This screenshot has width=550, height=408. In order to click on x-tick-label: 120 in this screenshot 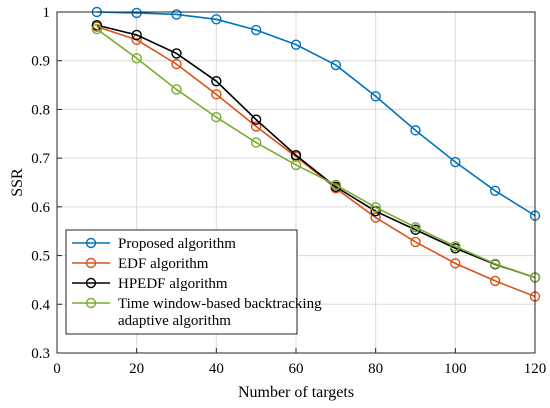, I will do `click(535, 369)`.